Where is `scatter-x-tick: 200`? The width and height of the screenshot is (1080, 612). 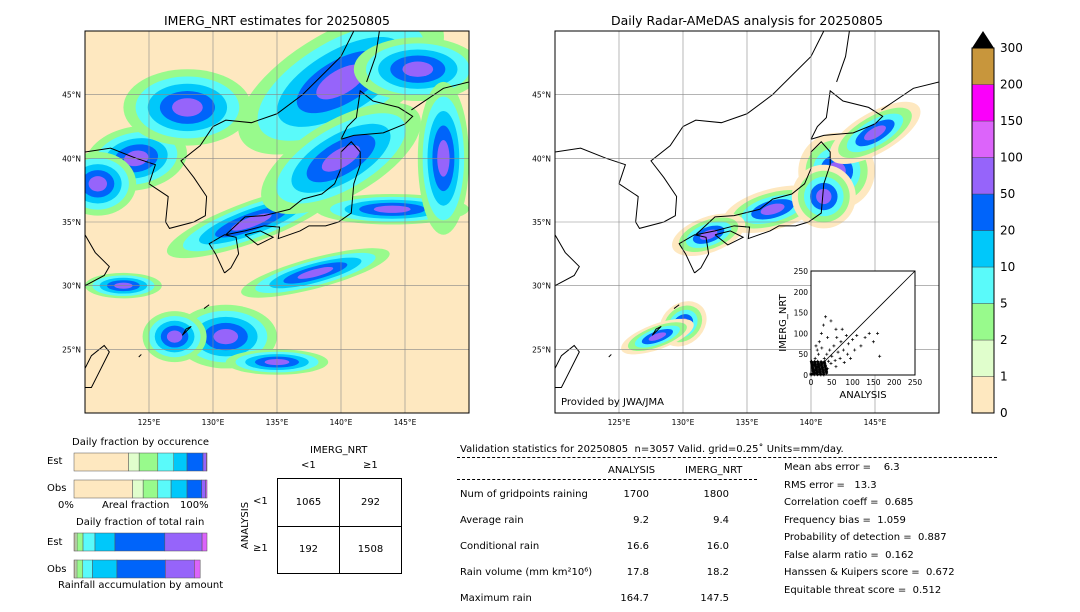 scatter-x-tick: 200 is located at coordinates (894, 382).